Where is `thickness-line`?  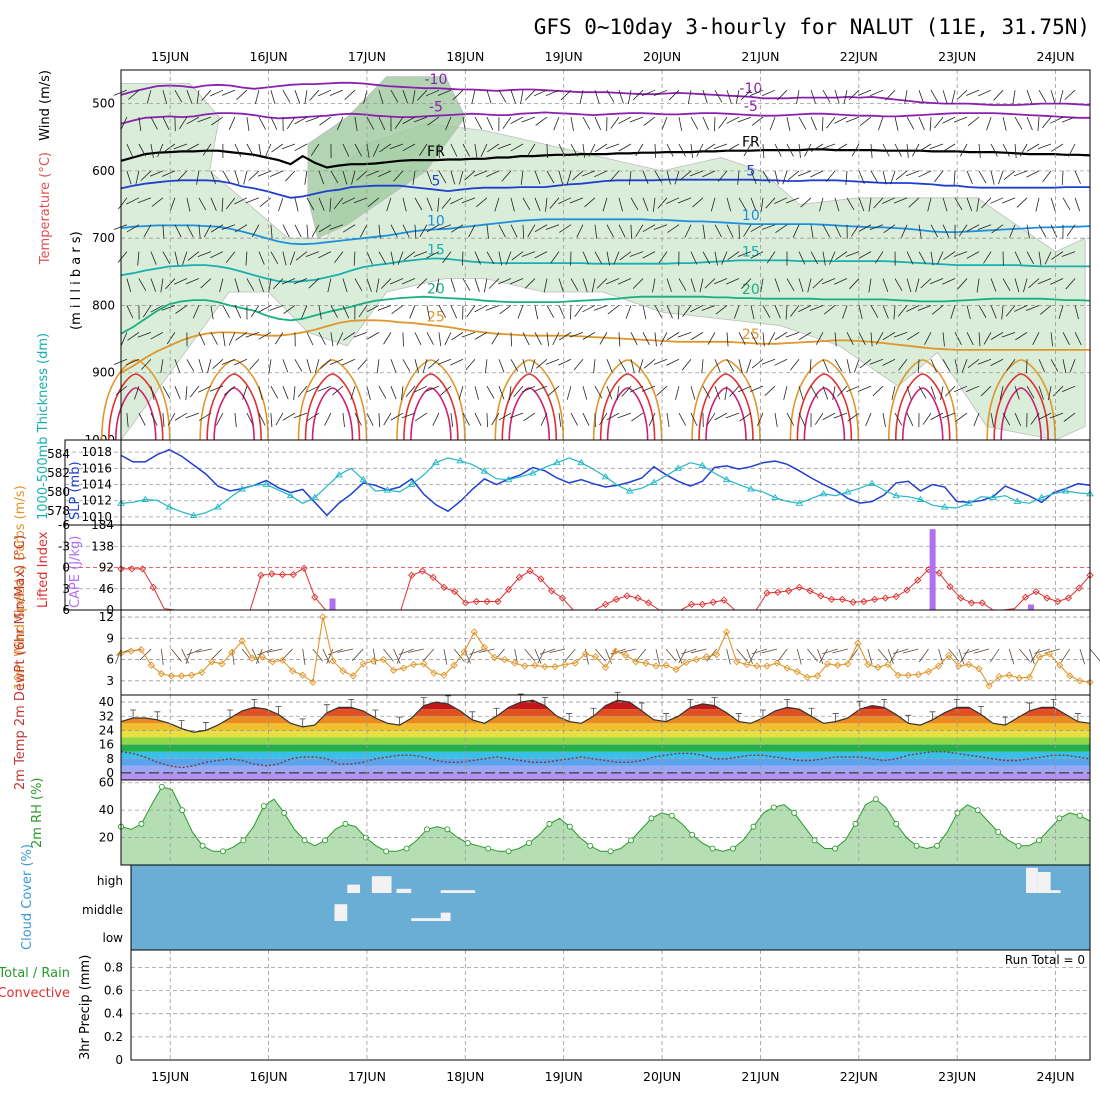 thickness-line is located at coordinates (605, 487).